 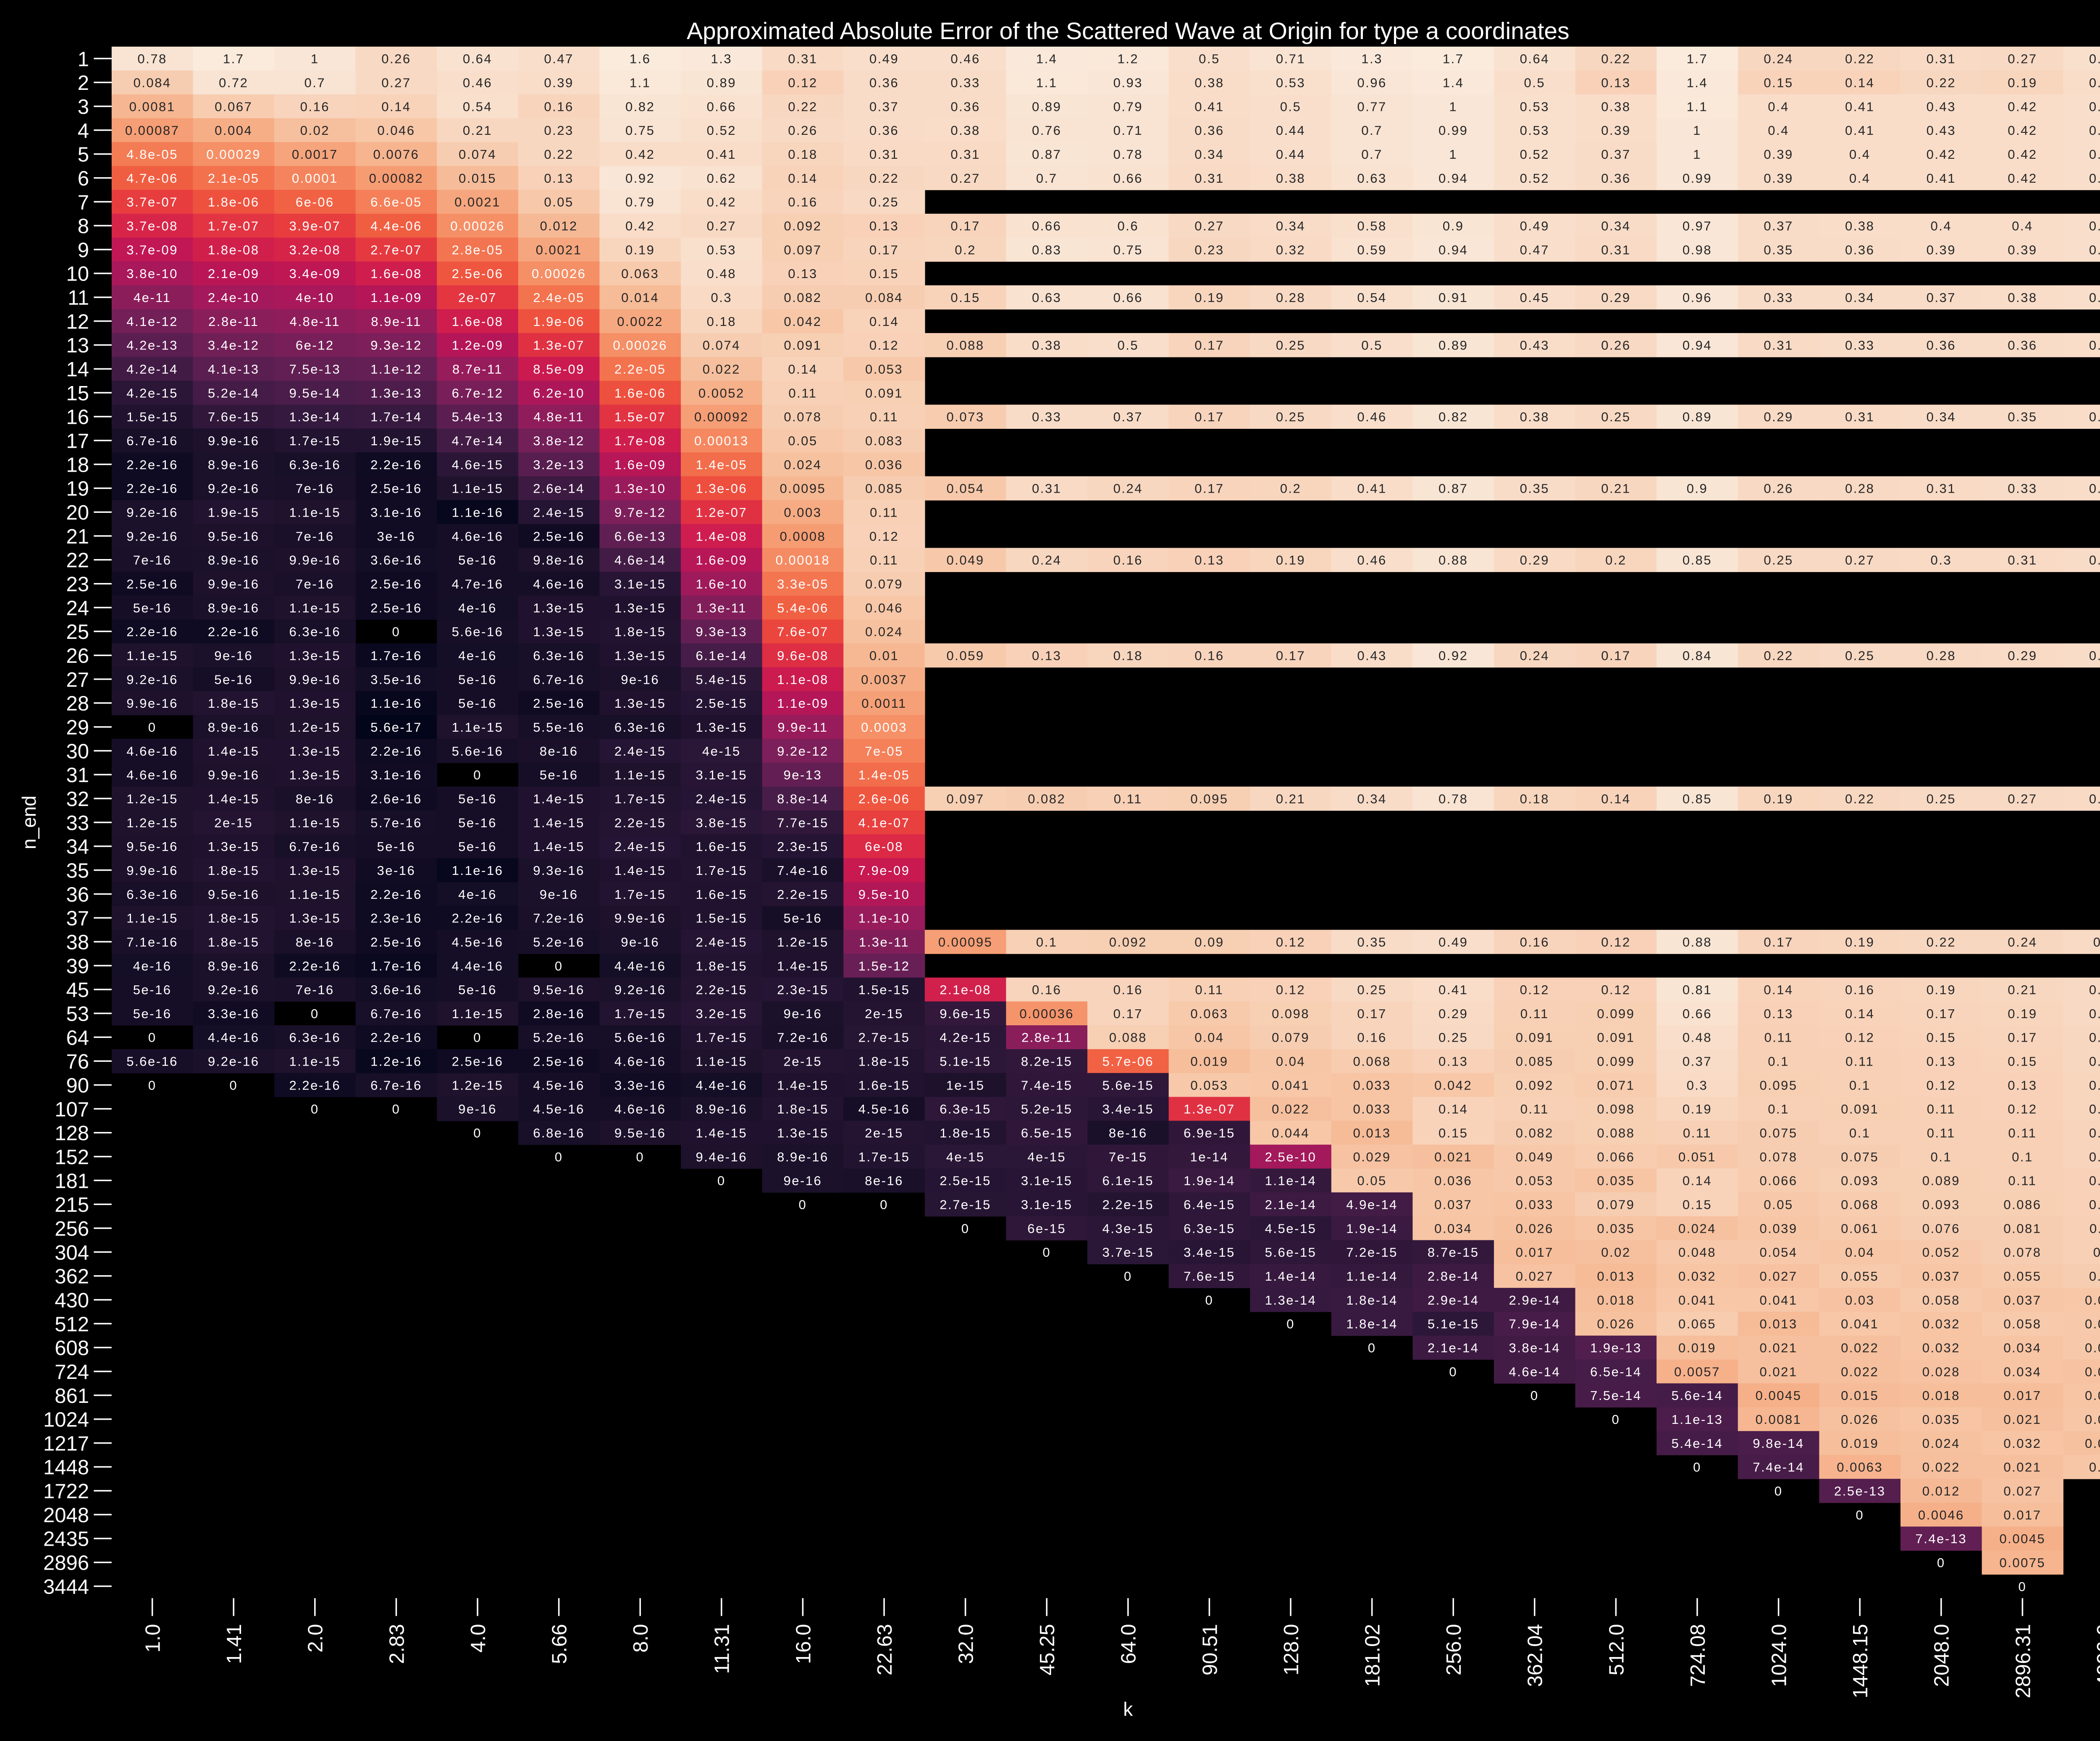 What do you see at coordinates (1209, 226) in the screenshot?
I see `svg-text: 0.27` at bounding box center [1209, 226].